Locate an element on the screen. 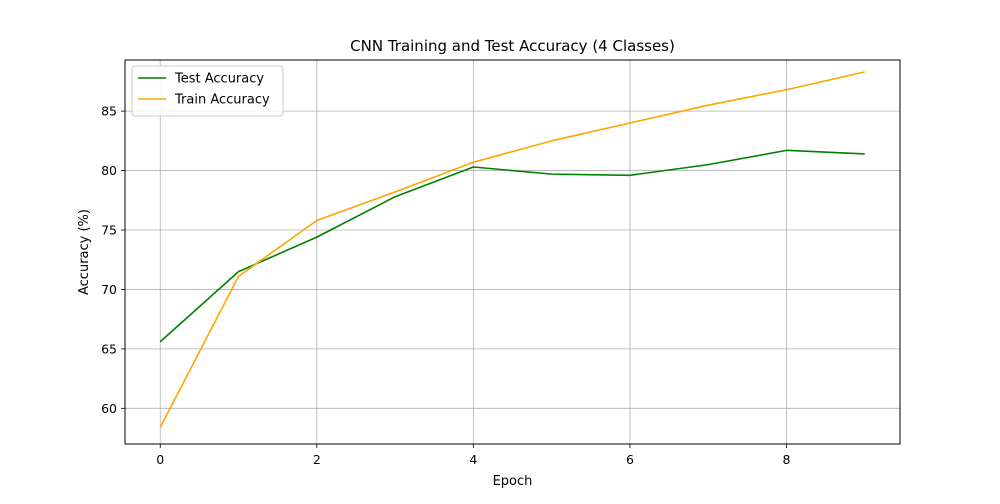 The width and height of the screenshot is (1000, 504). x-tick-label: 8 is located at coordinates (787, 459).